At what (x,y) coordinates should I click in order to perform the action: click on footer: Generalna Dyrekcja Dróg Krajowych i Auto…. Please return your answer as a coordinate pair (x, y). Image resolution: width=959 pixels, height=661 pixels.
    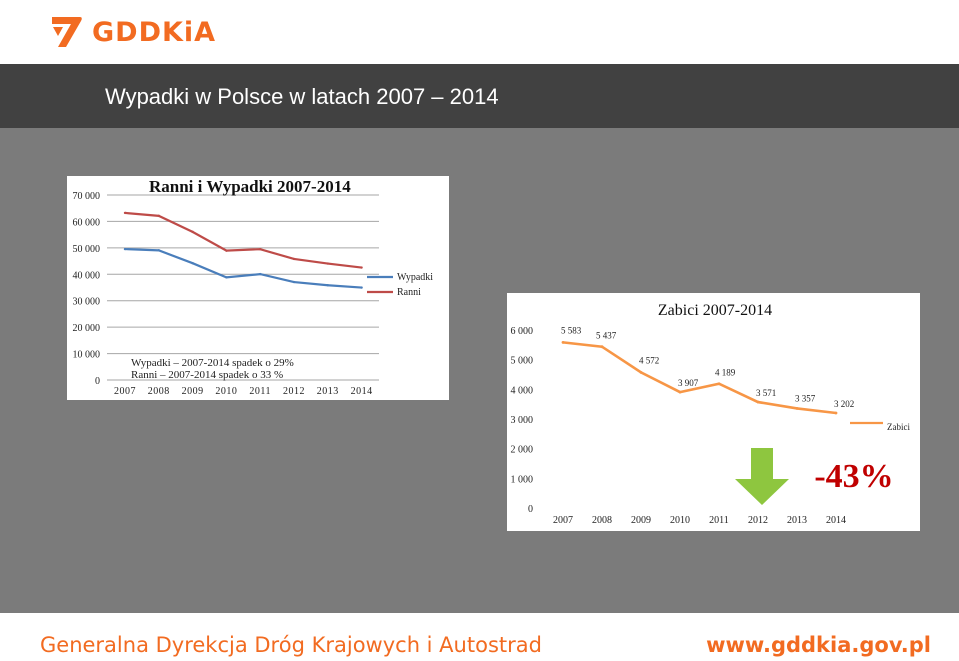
    Looking at the image, I should click on (479, 637).